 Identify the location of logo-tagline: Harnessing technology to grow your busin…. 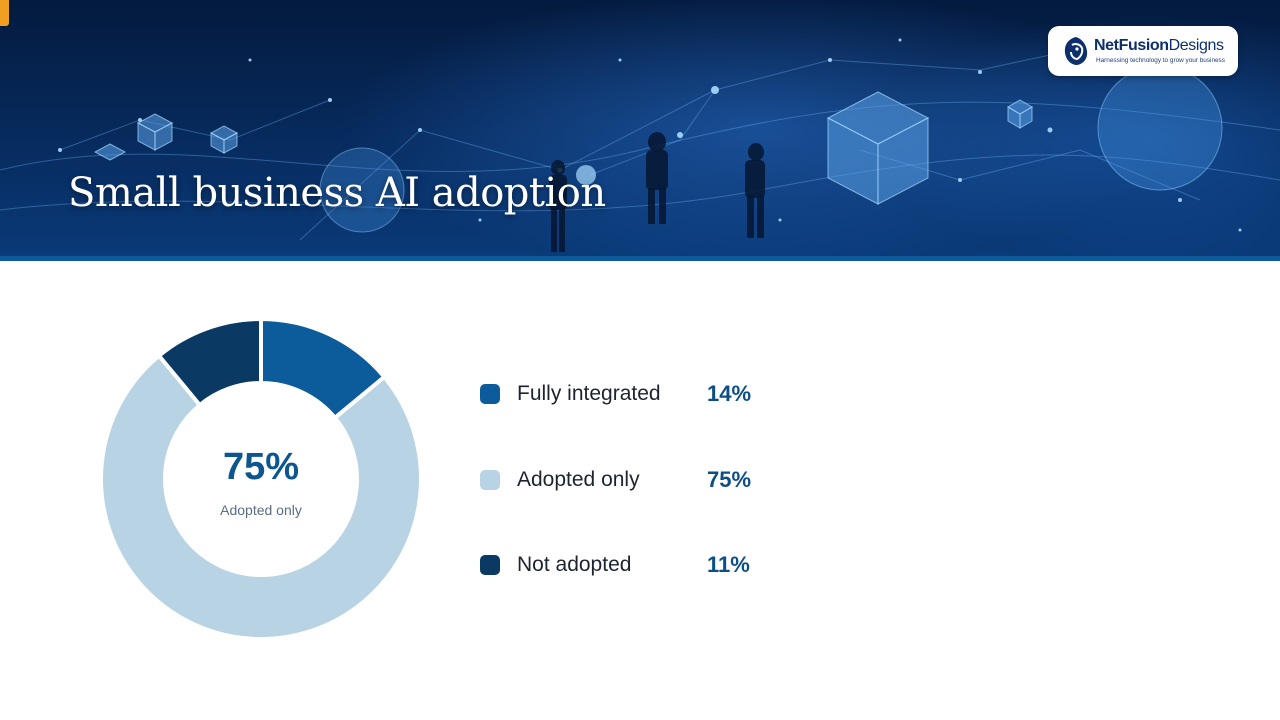
(1160, 60).